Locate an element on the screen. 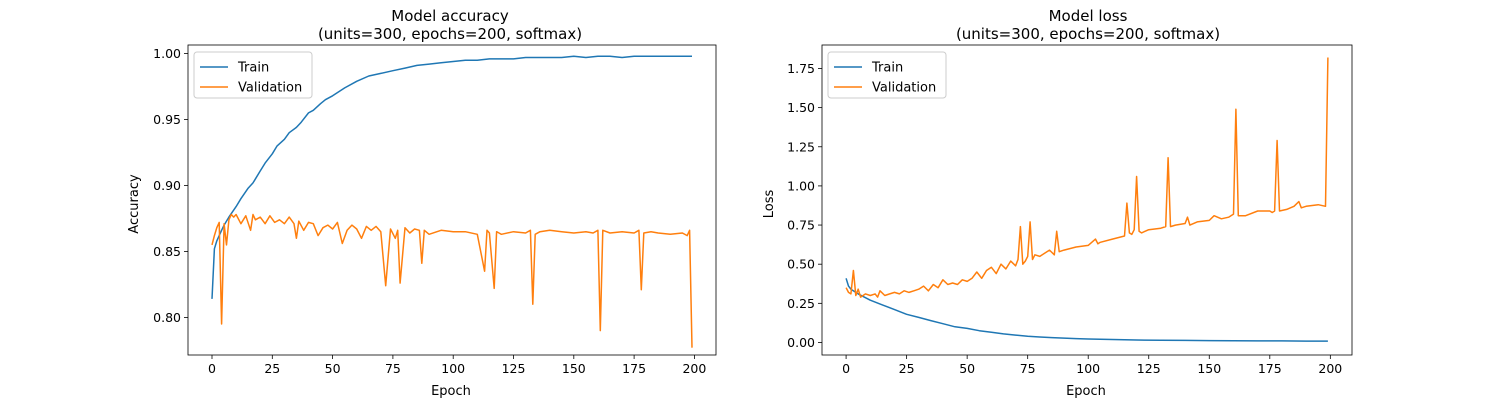 Image resolution: width=1500 pixels, height=400 pixels. accuracy-x-tick-label: 25 is located at coordinates (272, 368).